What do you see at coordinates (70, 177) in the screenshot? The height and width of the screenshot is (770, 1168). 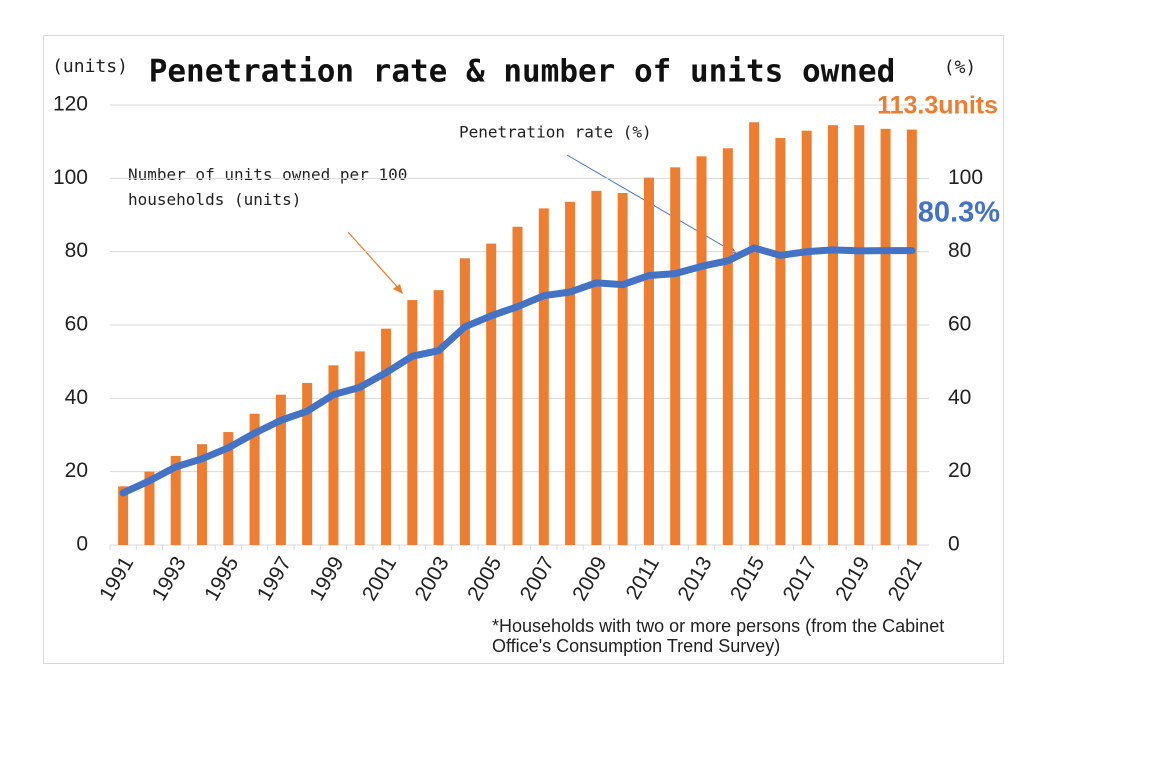 I see `y-tick-label: 100` at bounding box center [70, 177].